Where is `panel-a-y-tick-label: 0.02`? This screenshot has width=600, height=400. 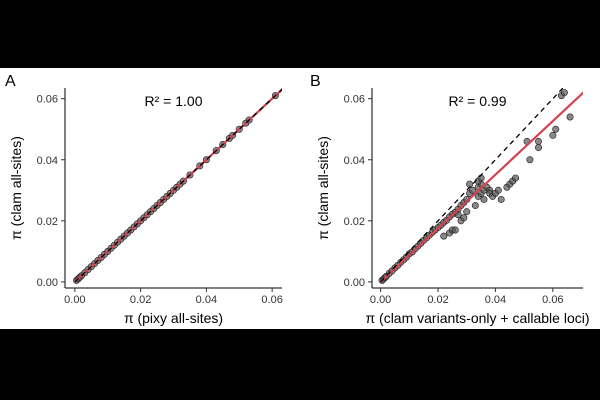 panel-a-y-tick-label: 0.02 is located at coordinates (47, 222).